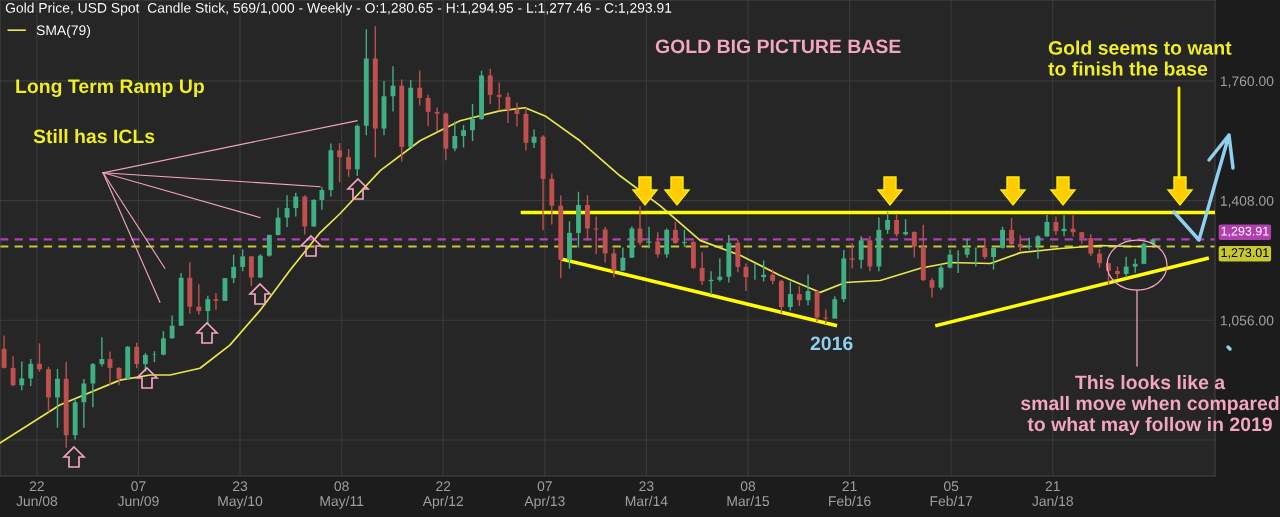  I want to click on annotation: Long Term Ramp Up, so click(110, 88).